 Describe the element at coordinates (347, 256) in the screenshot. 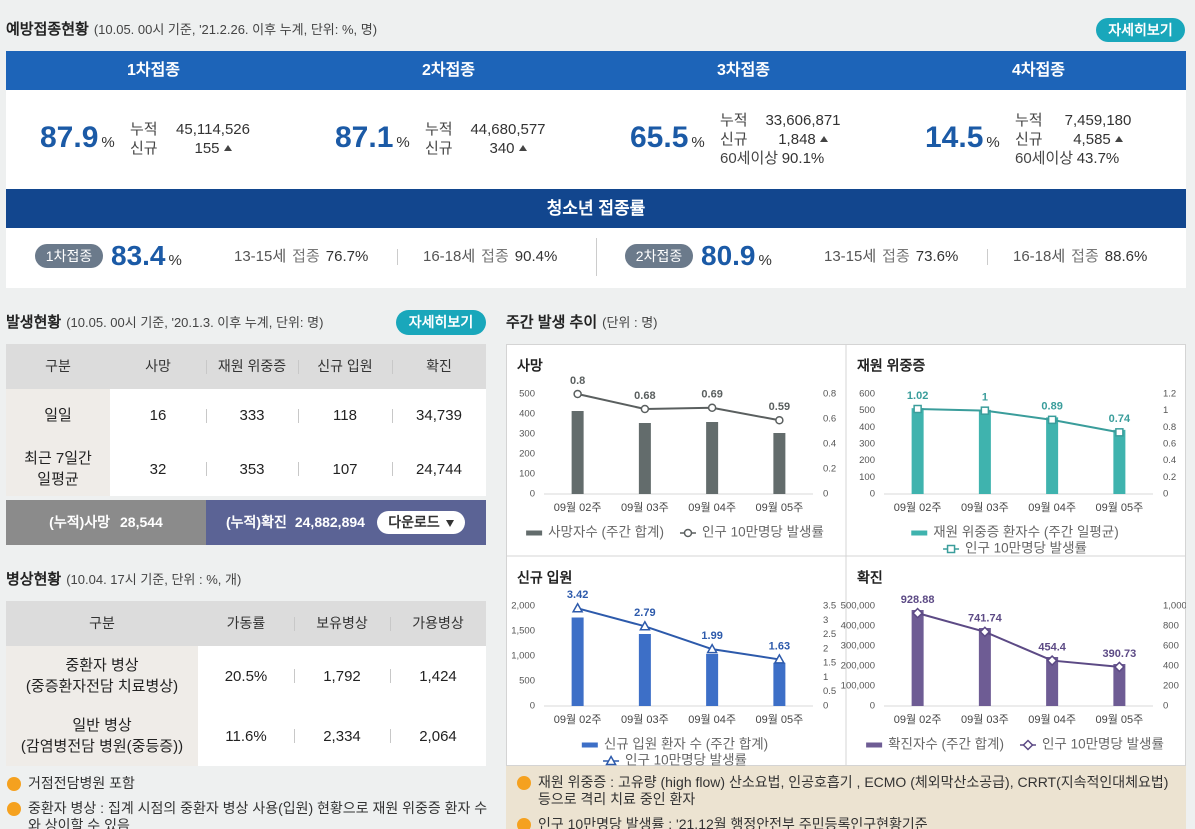

I see `age-value: 76.7%` at that location.